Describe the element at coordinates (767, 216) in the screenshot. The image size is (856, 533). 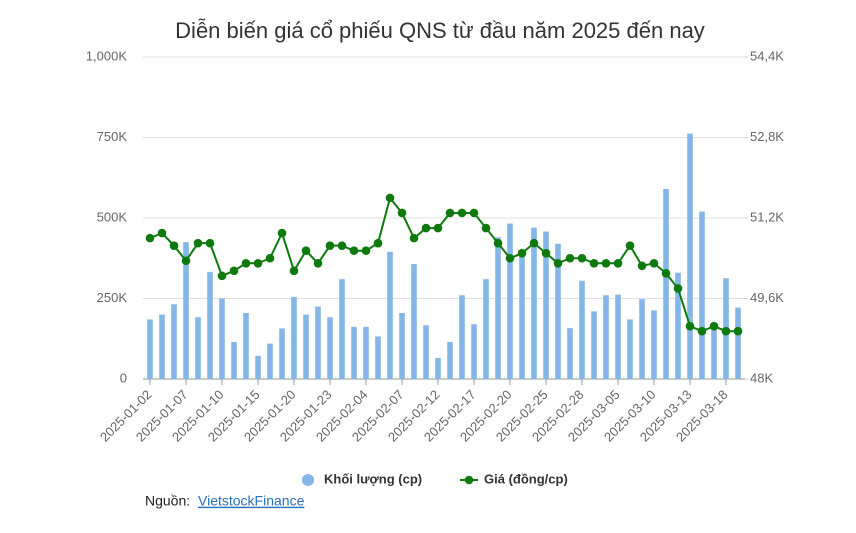
I see `y2-tick-label: 51,2K` at that location.